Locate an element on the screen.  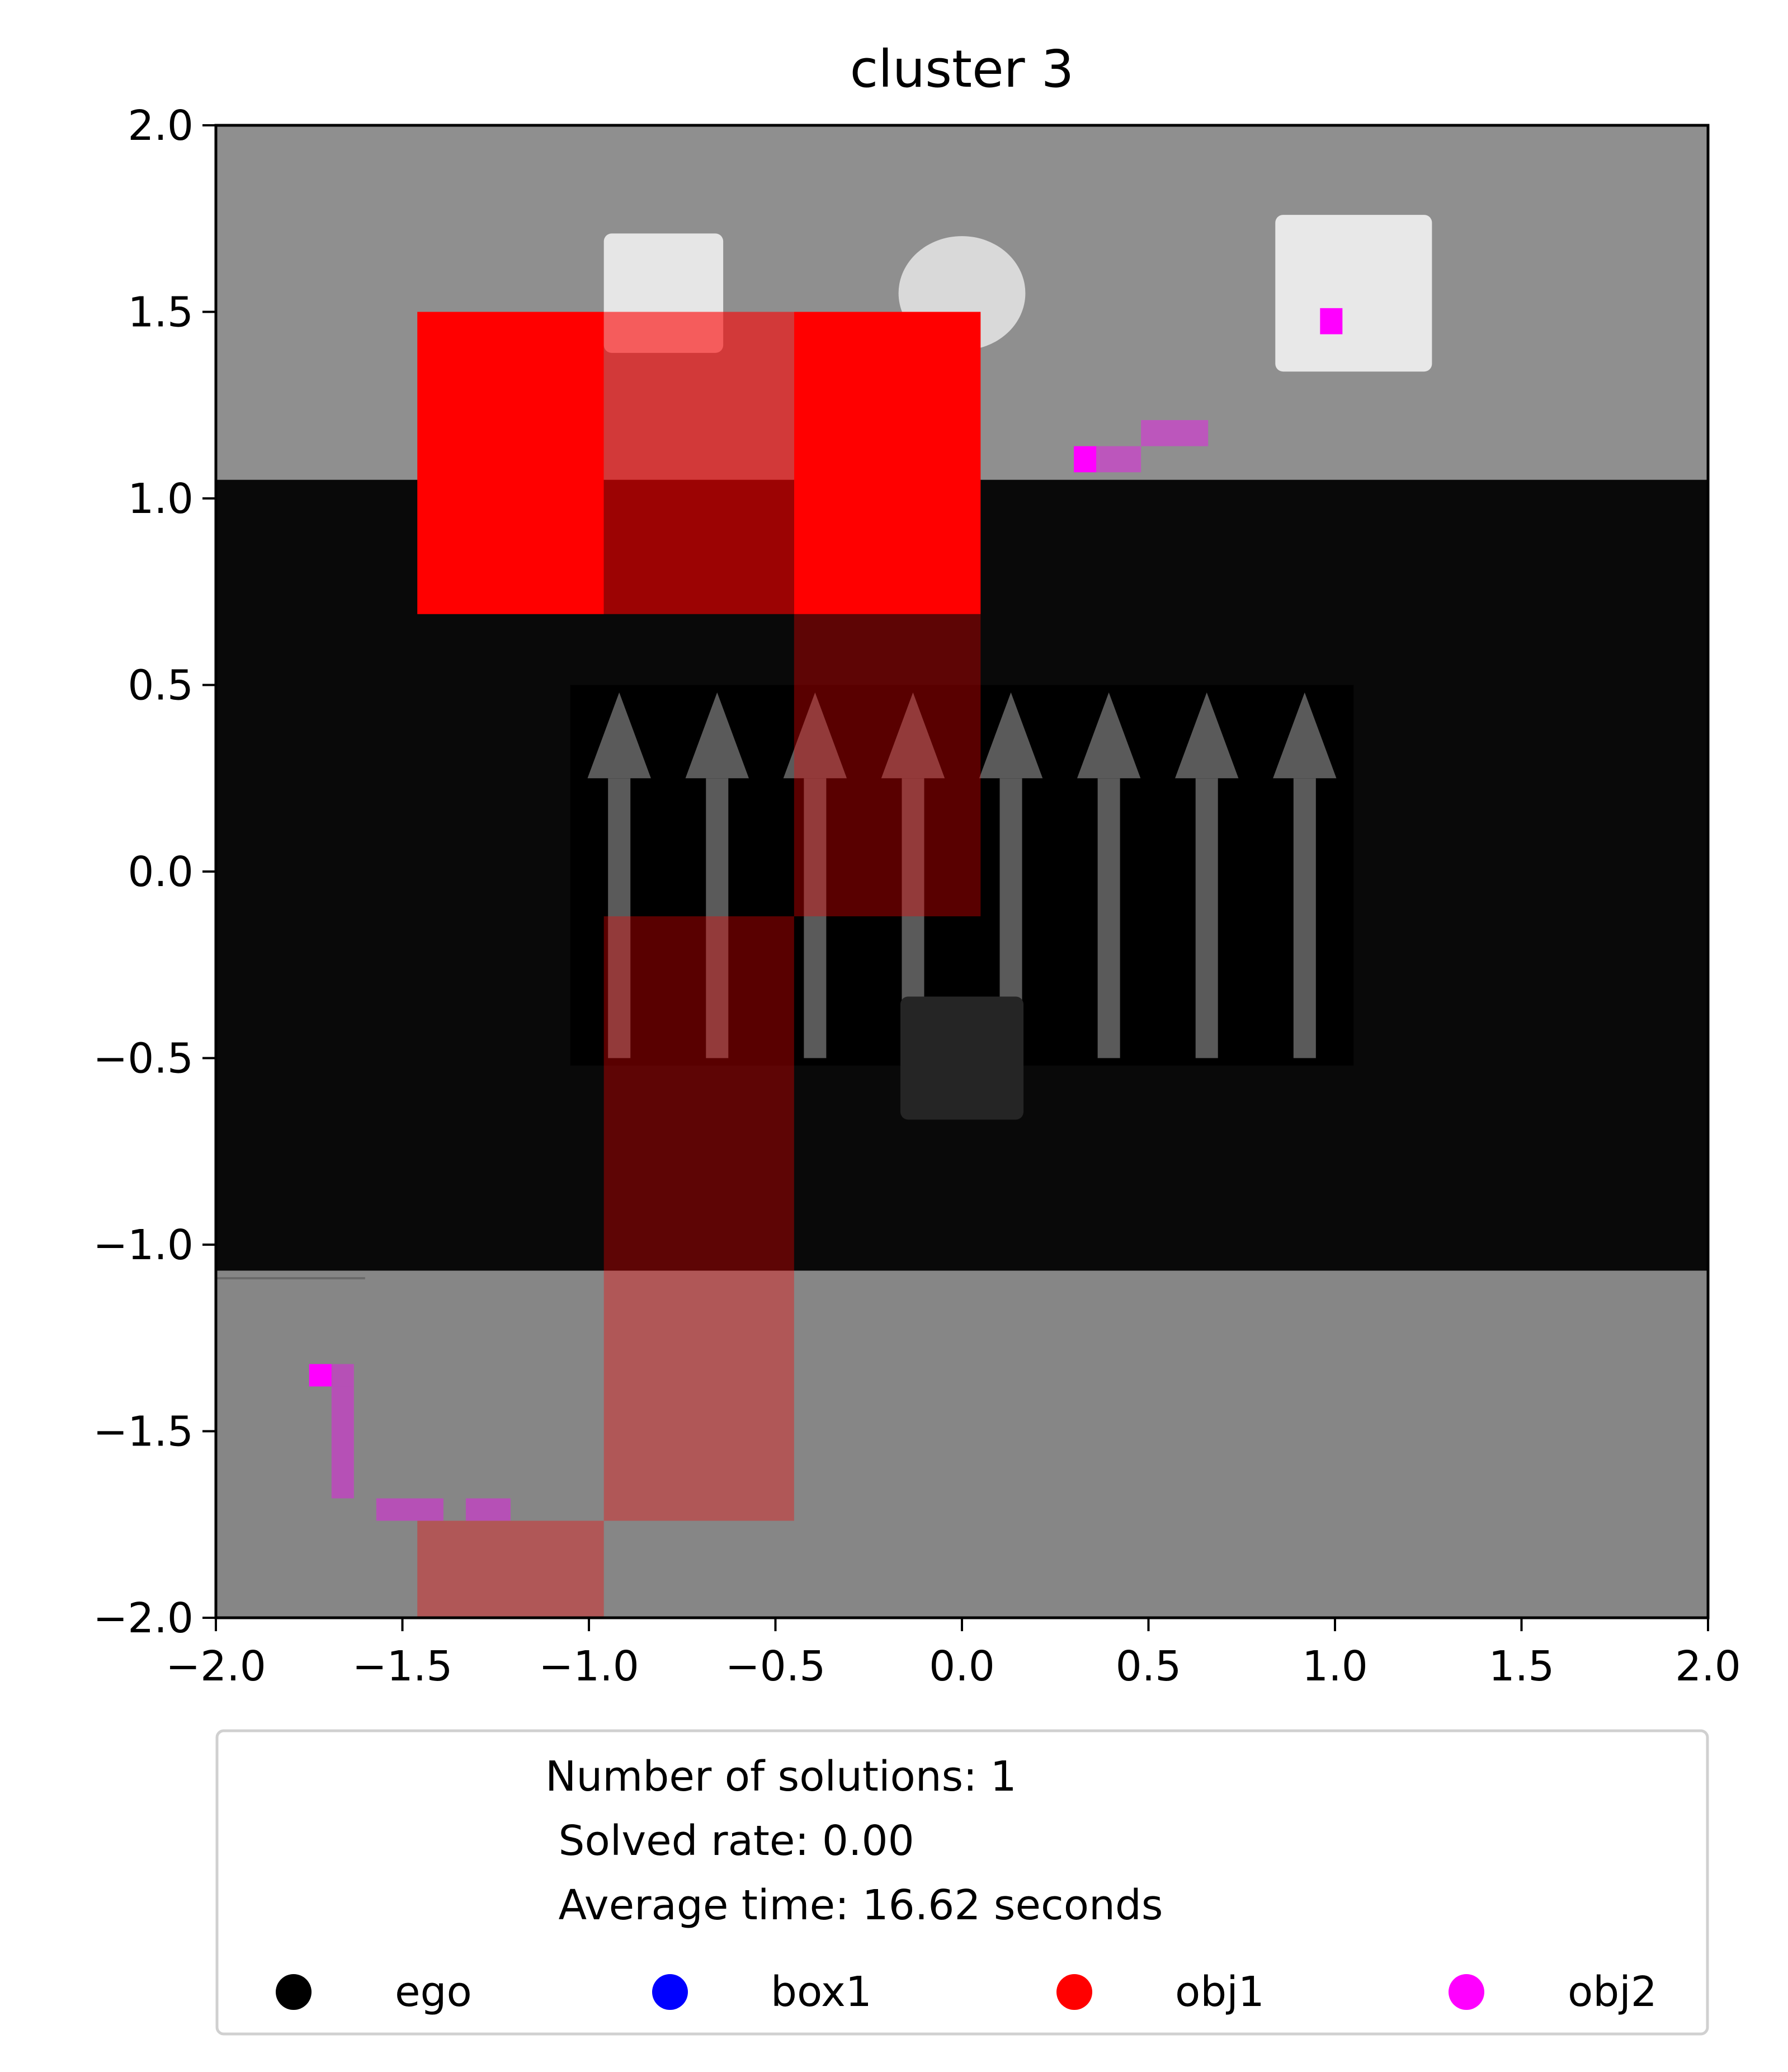
legend-label-box1: box1 is located at coordinates (821, 1992).